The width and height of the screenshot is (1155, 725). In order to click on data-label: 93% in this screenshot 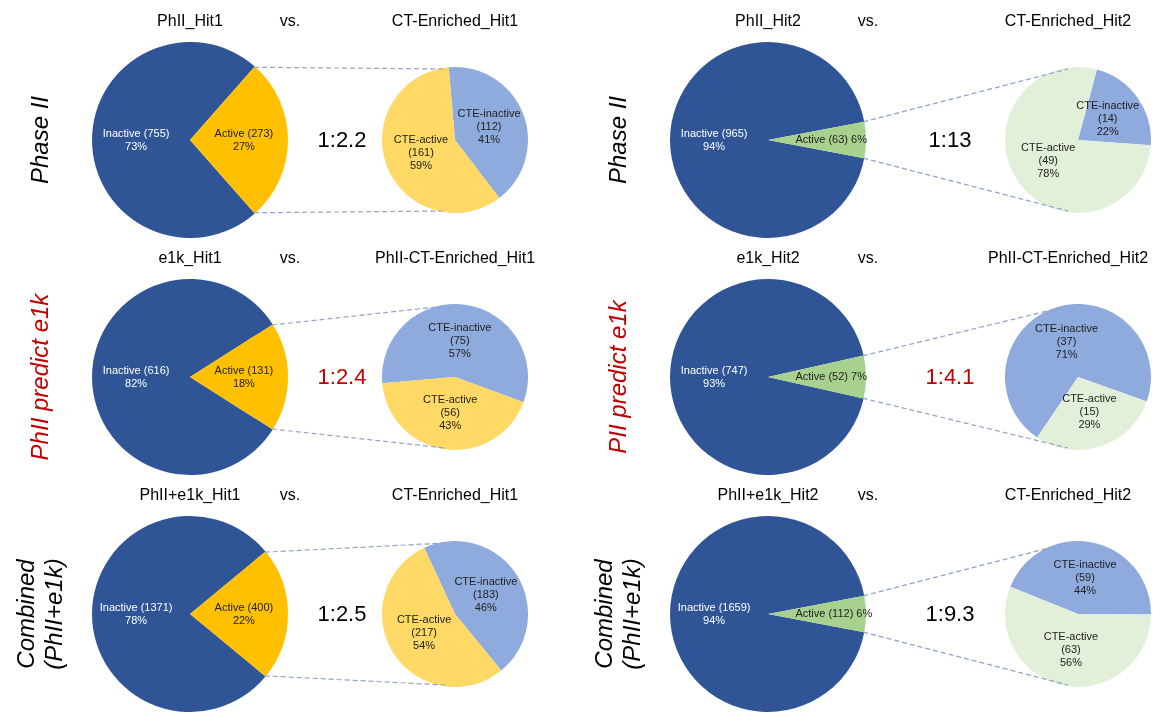, I will do `click(714, 382)`.